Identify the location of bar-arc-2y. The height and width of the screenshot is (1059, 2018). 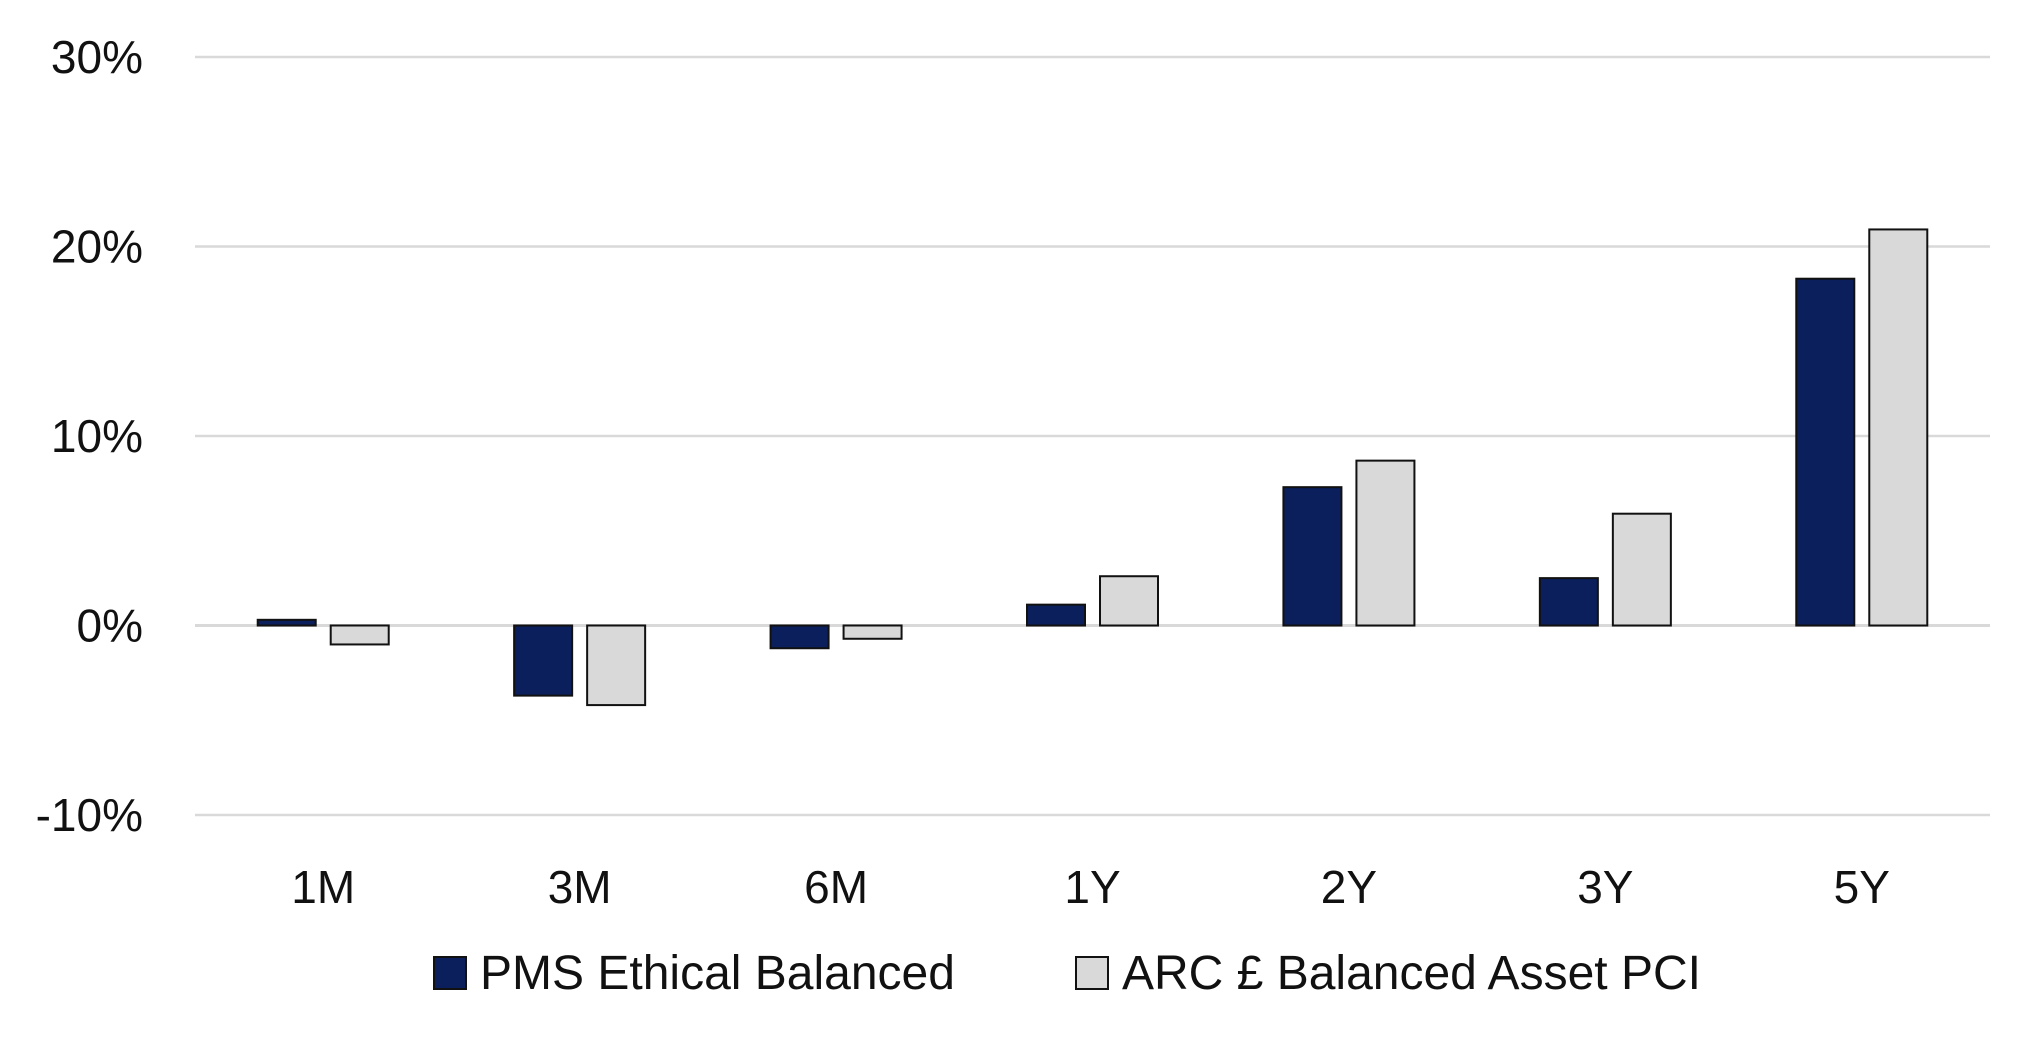
(1385, 543).